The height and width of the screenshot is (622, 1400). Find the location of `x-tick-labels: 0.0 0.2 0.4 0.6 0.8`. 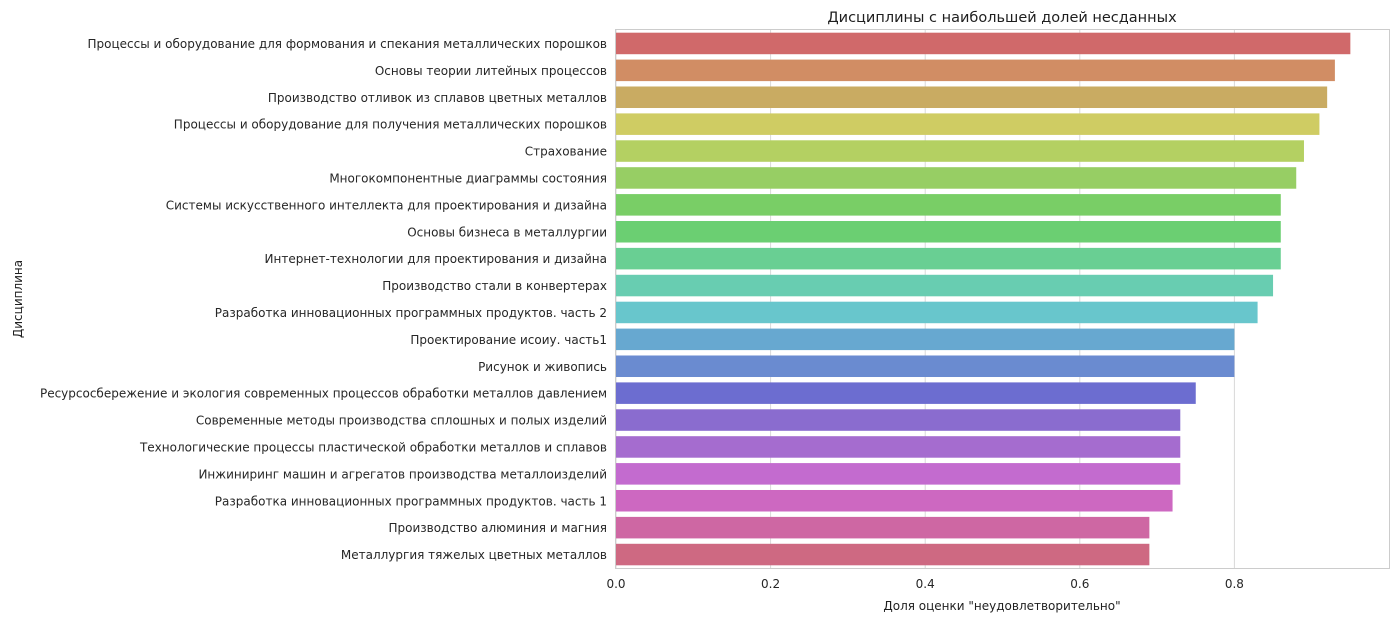

x-tick-labels: 0.0 0.2 0.4 0.6 0.8 is located at coordinates (924, 584).